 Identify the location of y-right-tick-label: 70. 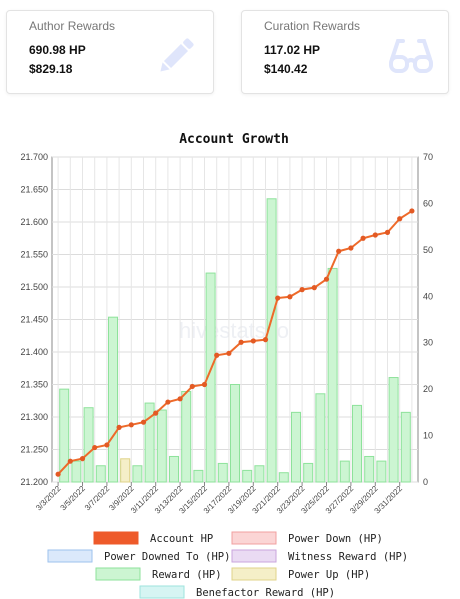
(428, 157).